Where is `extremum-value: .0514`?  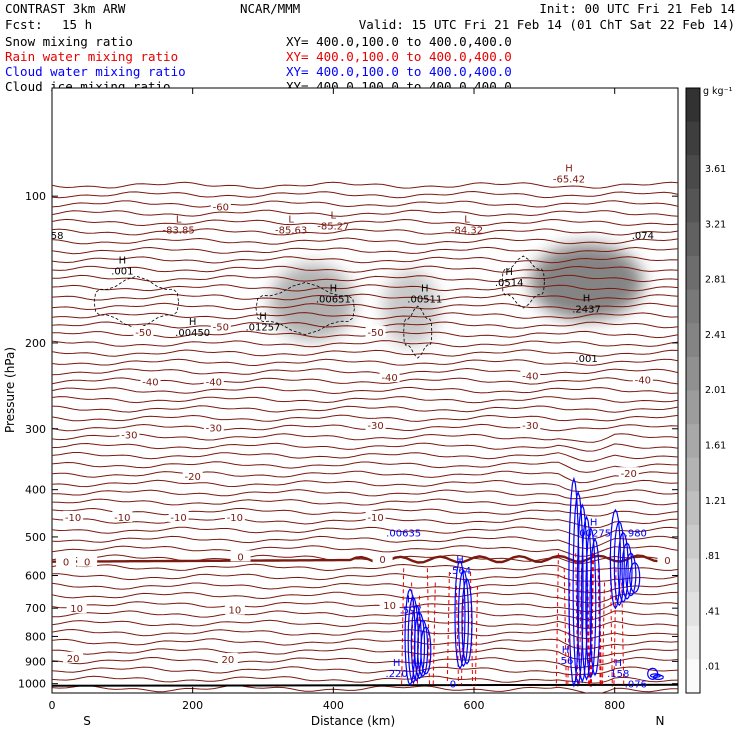 extremum-value: .0514 is located at coordinates (509, 283).